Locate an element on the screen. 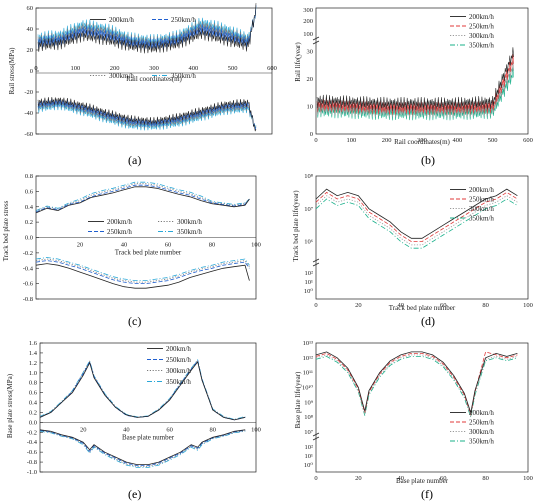 The image size is (550, 503). y-tick-label: 1.2 is located at coordinates (33, 363).